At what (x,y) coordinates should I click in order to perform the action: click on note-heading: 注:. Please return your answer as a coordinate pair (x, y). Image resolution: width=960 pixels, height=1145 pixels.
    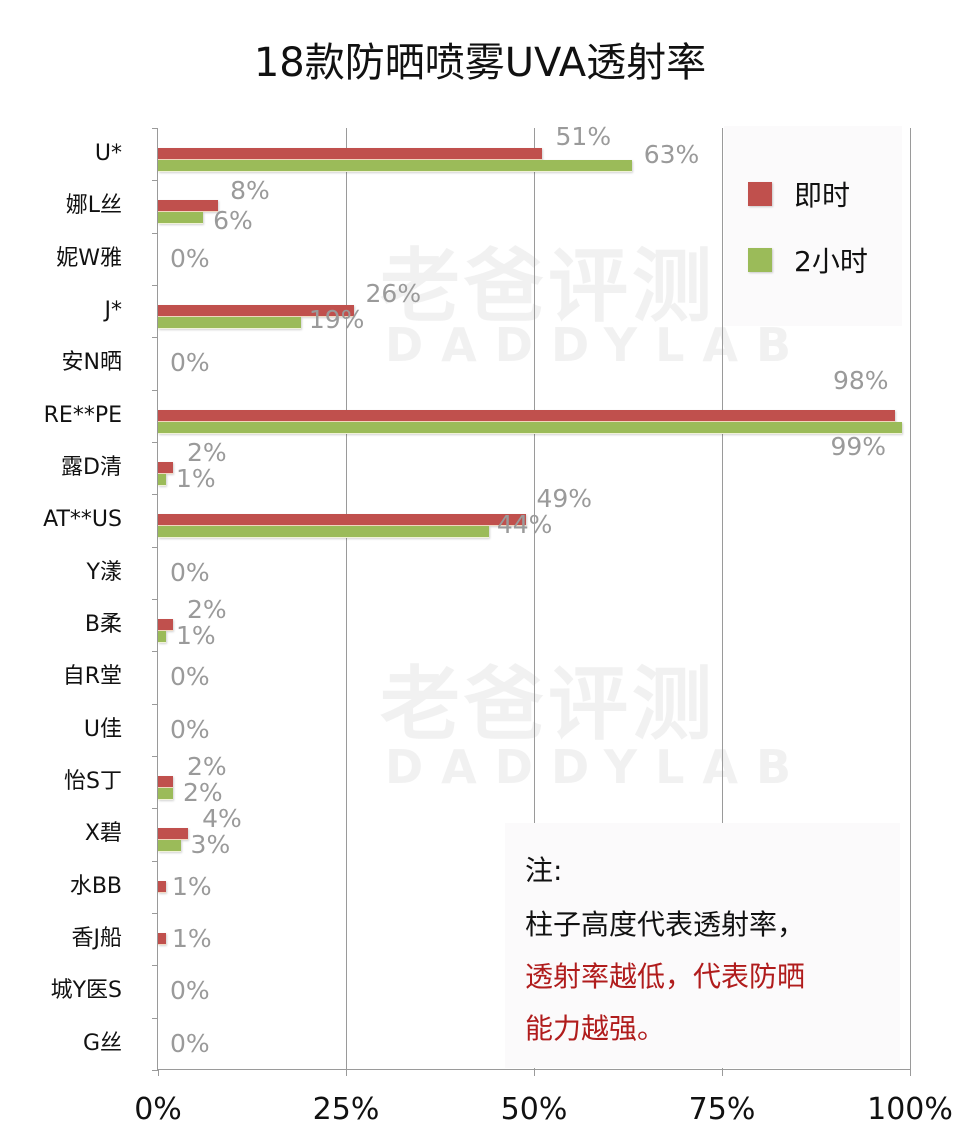
    Looking at the image, I should click on (544, 870).